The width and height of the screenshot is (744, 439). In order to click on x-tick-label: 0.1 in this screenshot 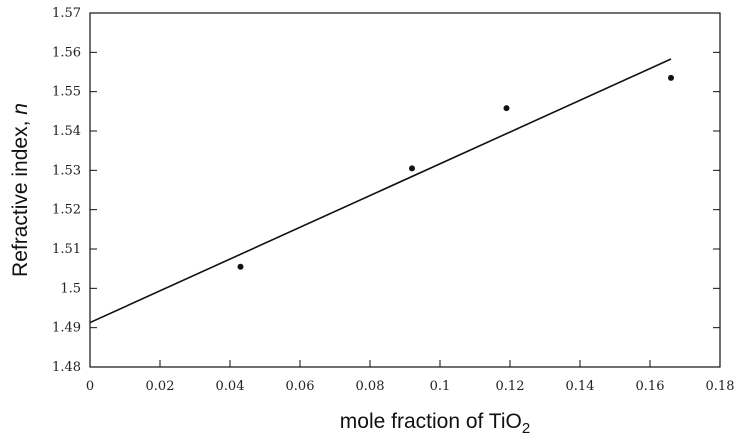, I will do `click(440, 386)`.